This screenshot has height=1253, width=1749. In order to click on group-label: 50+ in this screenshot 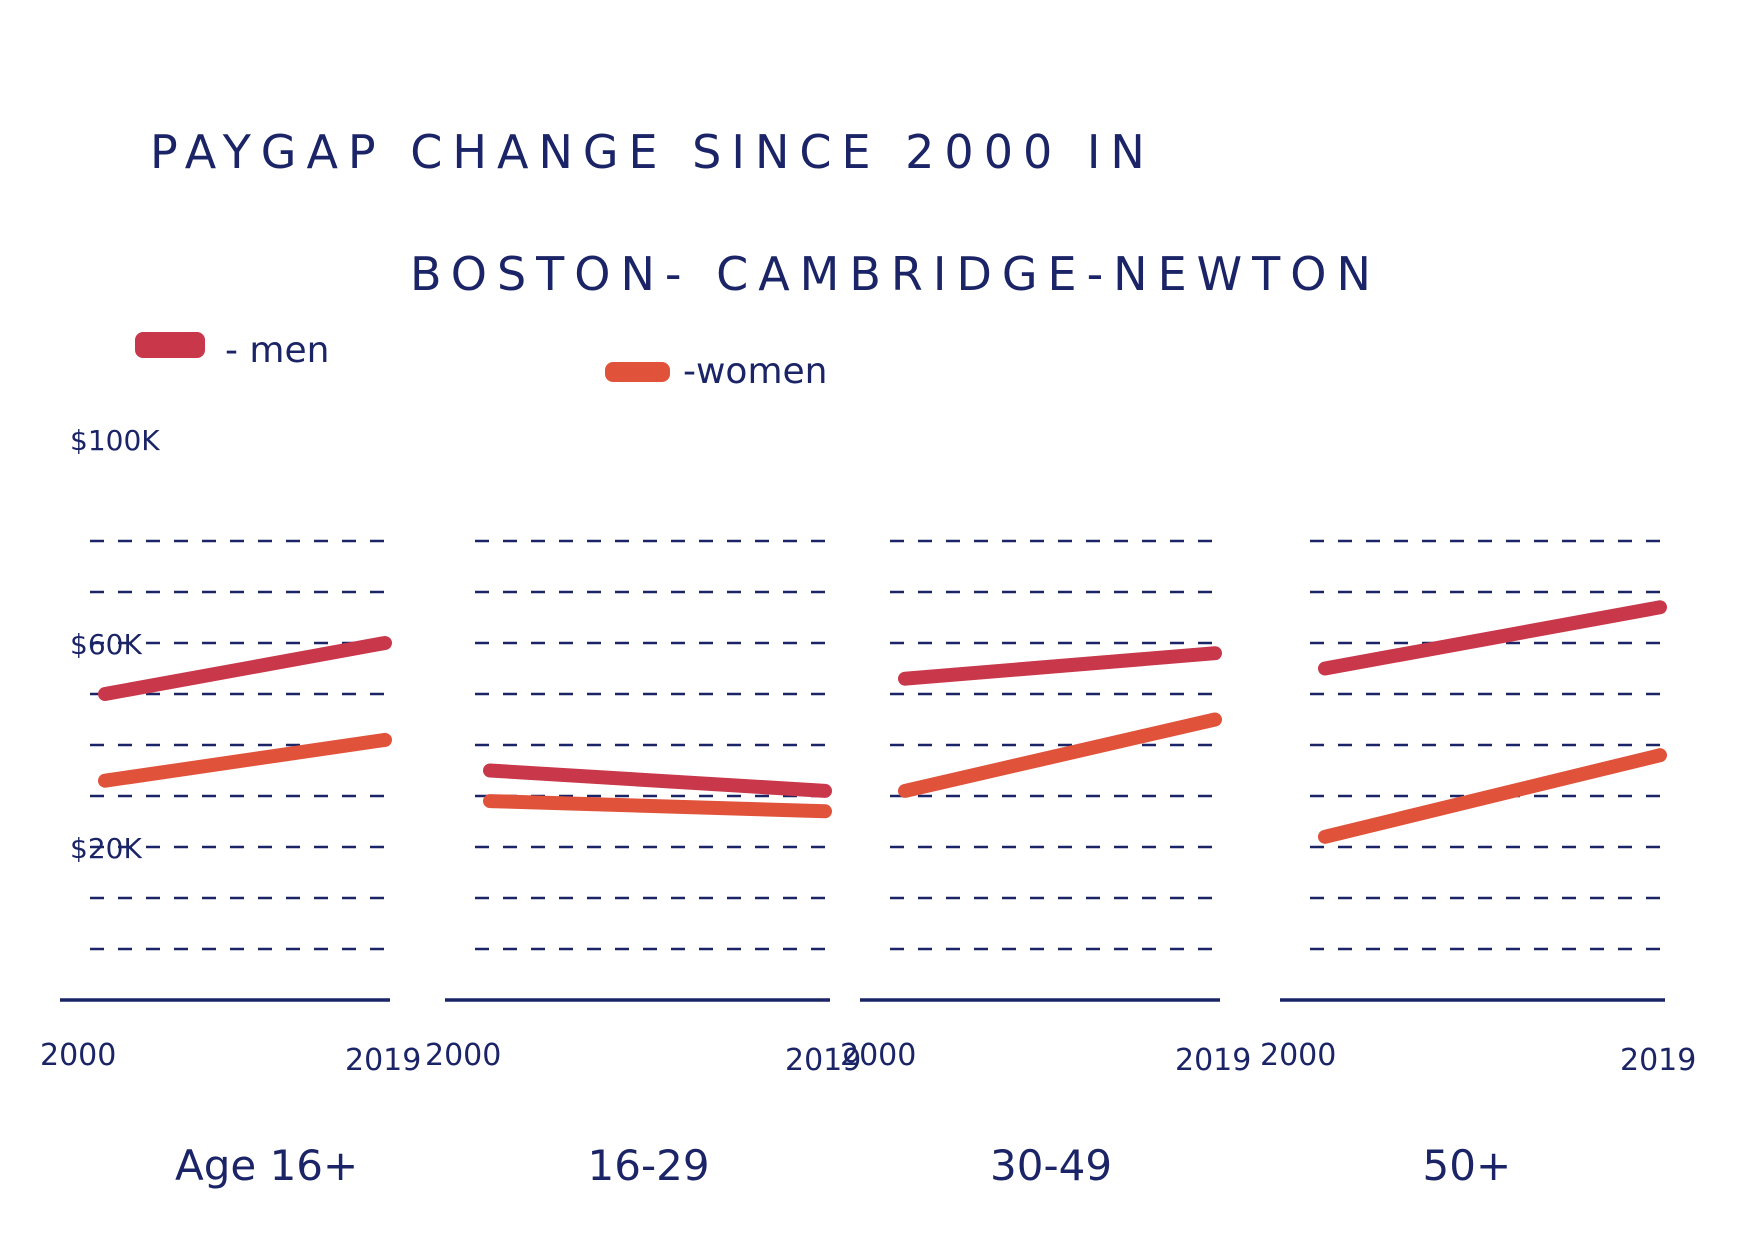, I will do `click(1467, 1165)`.